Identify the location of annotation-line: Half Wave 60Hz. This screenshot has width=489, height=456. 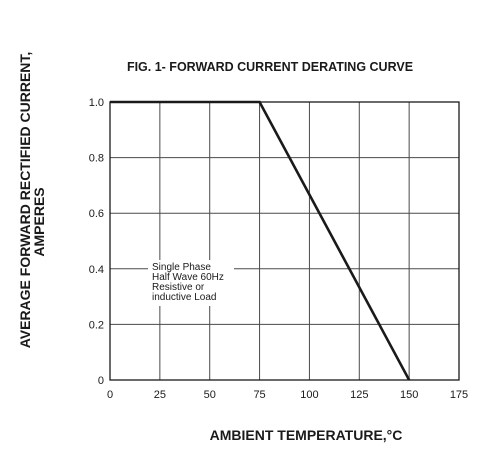
(188, 277).